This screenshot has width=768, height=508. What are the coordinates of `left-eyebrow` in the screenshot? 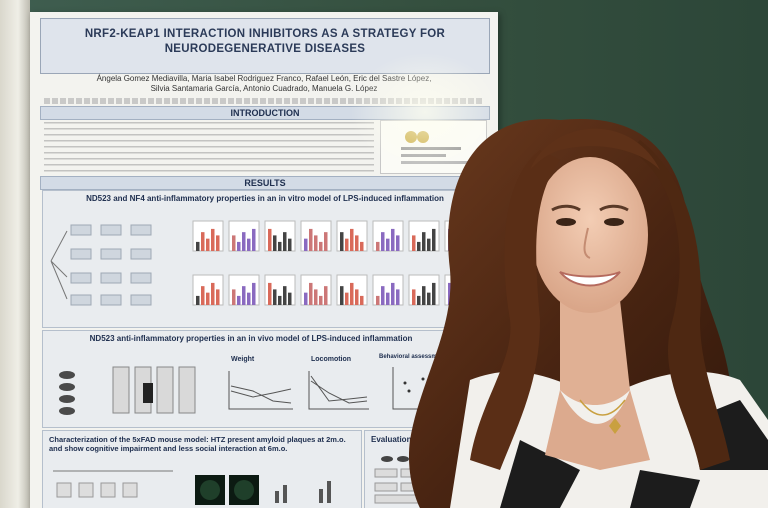 It's located at (566, 208).